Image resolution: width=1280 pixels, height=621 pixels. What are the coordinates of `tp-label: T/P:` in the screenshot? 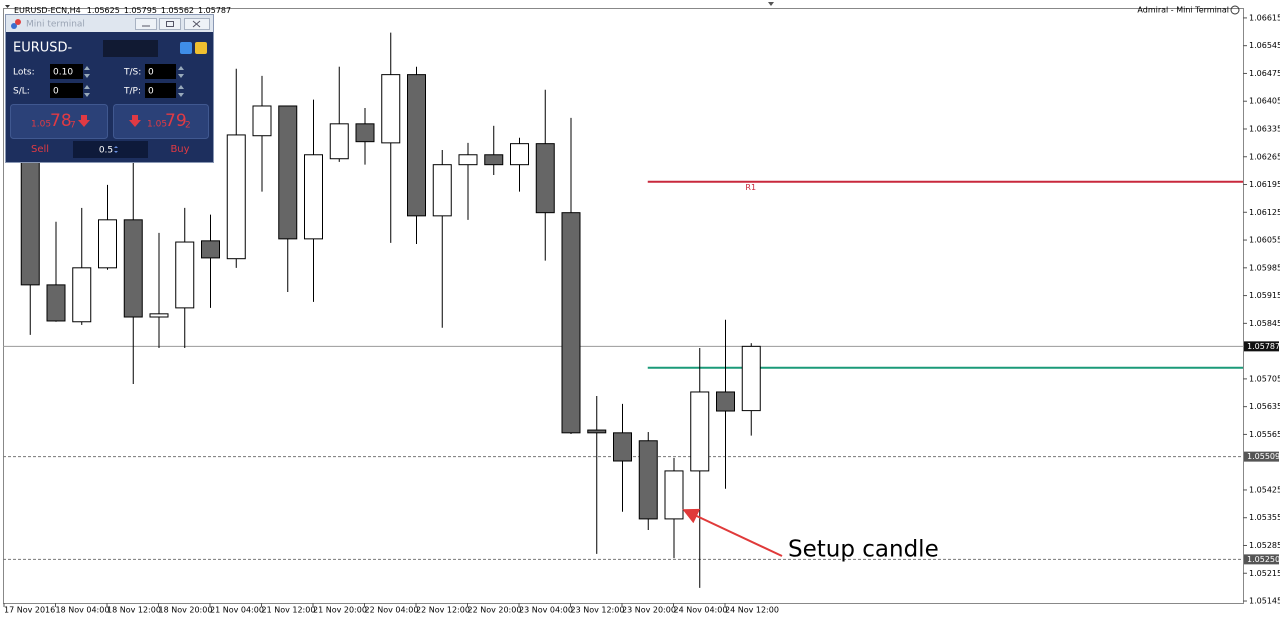 It's located at (132, 92).